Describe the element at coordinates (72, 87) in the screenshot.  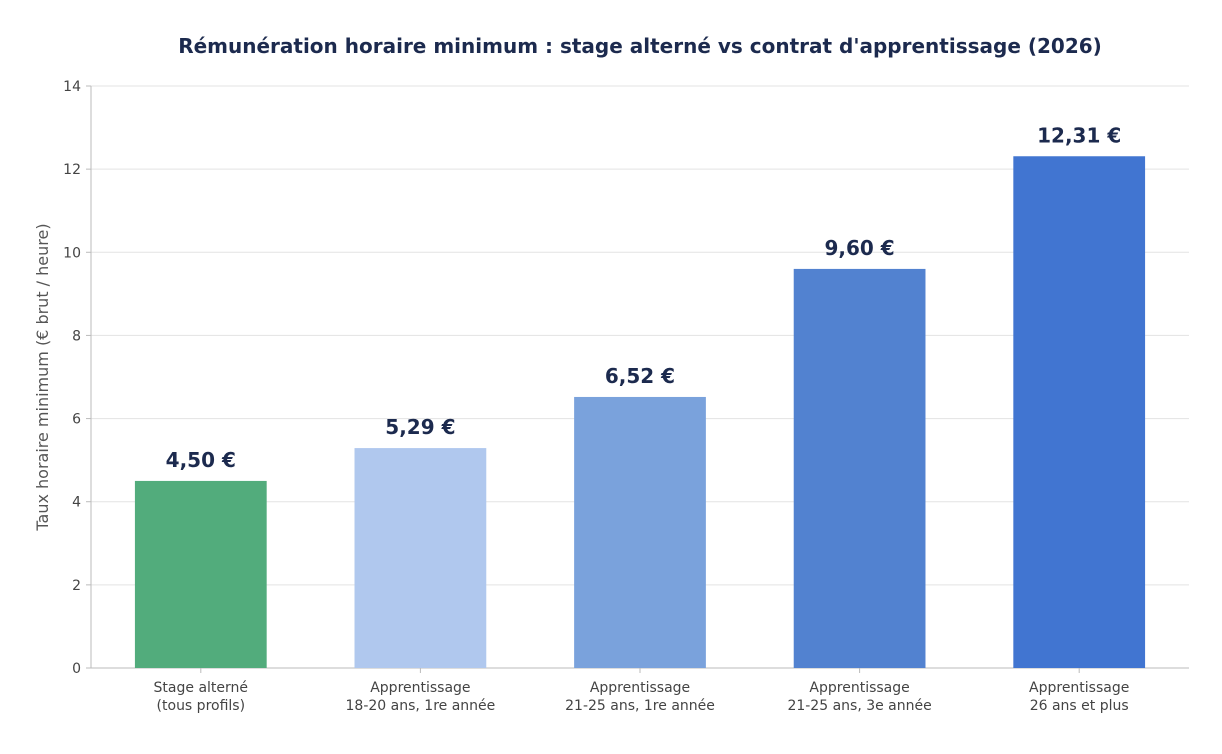
I see `y-tick-label: 14` at that location.